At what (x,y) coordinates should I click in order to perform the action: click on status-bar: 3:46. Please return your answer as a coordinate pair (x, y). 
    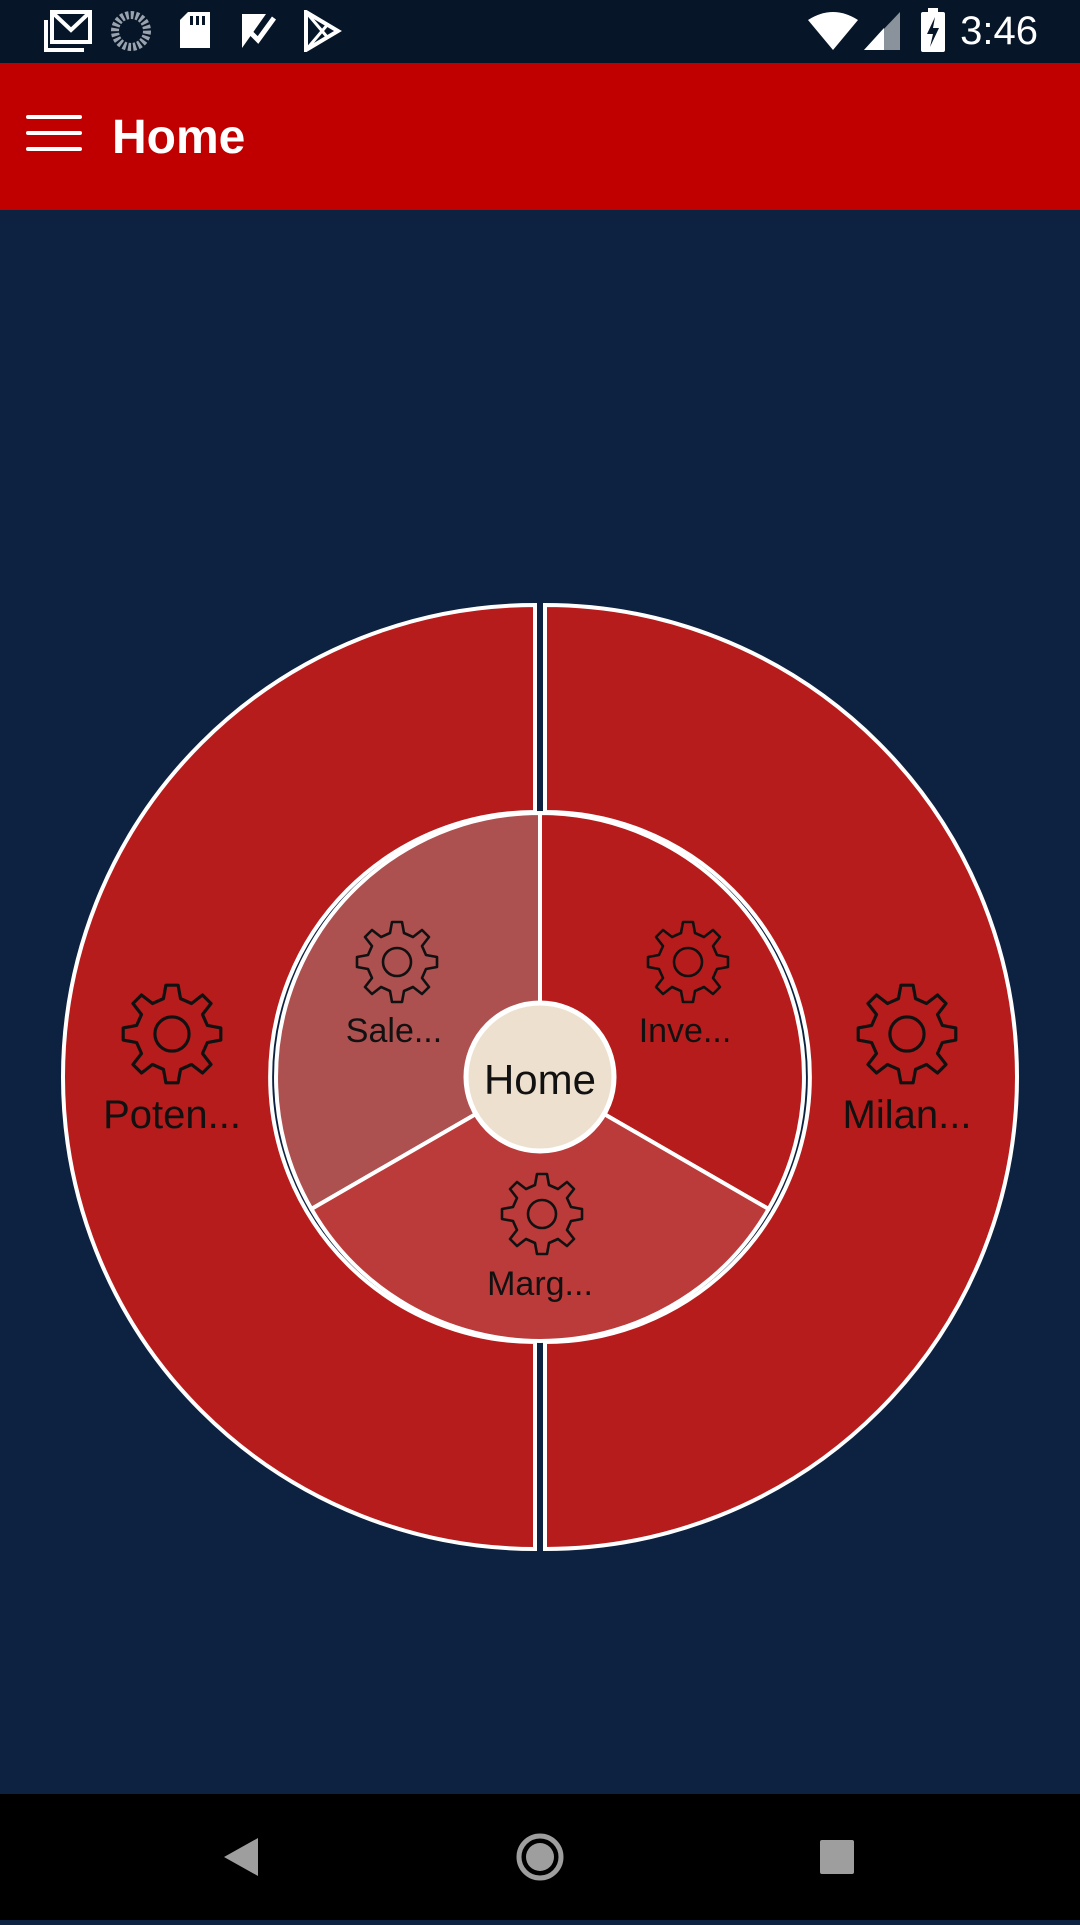
    Looking at the image, I should click on (540, 31).